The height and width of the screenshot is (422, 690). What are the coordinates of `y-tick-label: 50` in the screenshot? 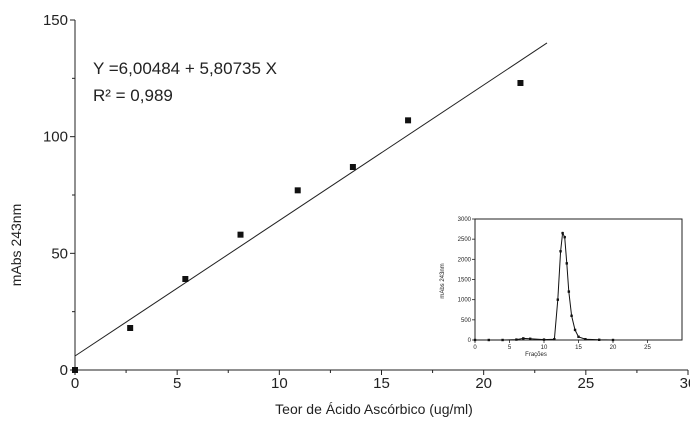 It's located at (59, 253).